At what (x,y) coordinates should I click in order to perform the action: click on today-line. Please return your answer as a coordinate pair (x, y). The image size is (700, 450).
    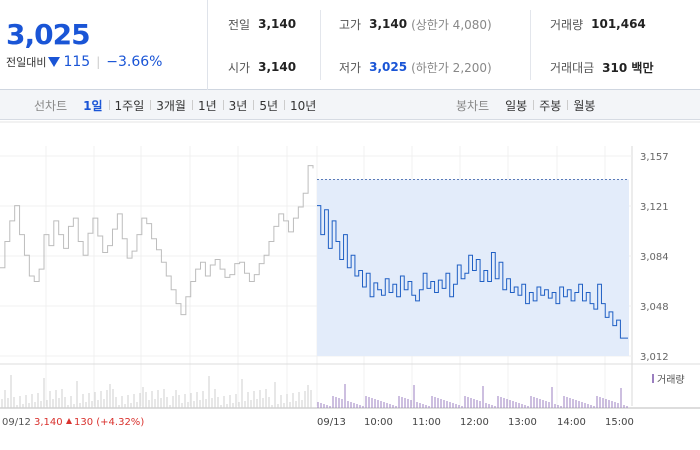
    Looking at the image, I should click on (472, 272).